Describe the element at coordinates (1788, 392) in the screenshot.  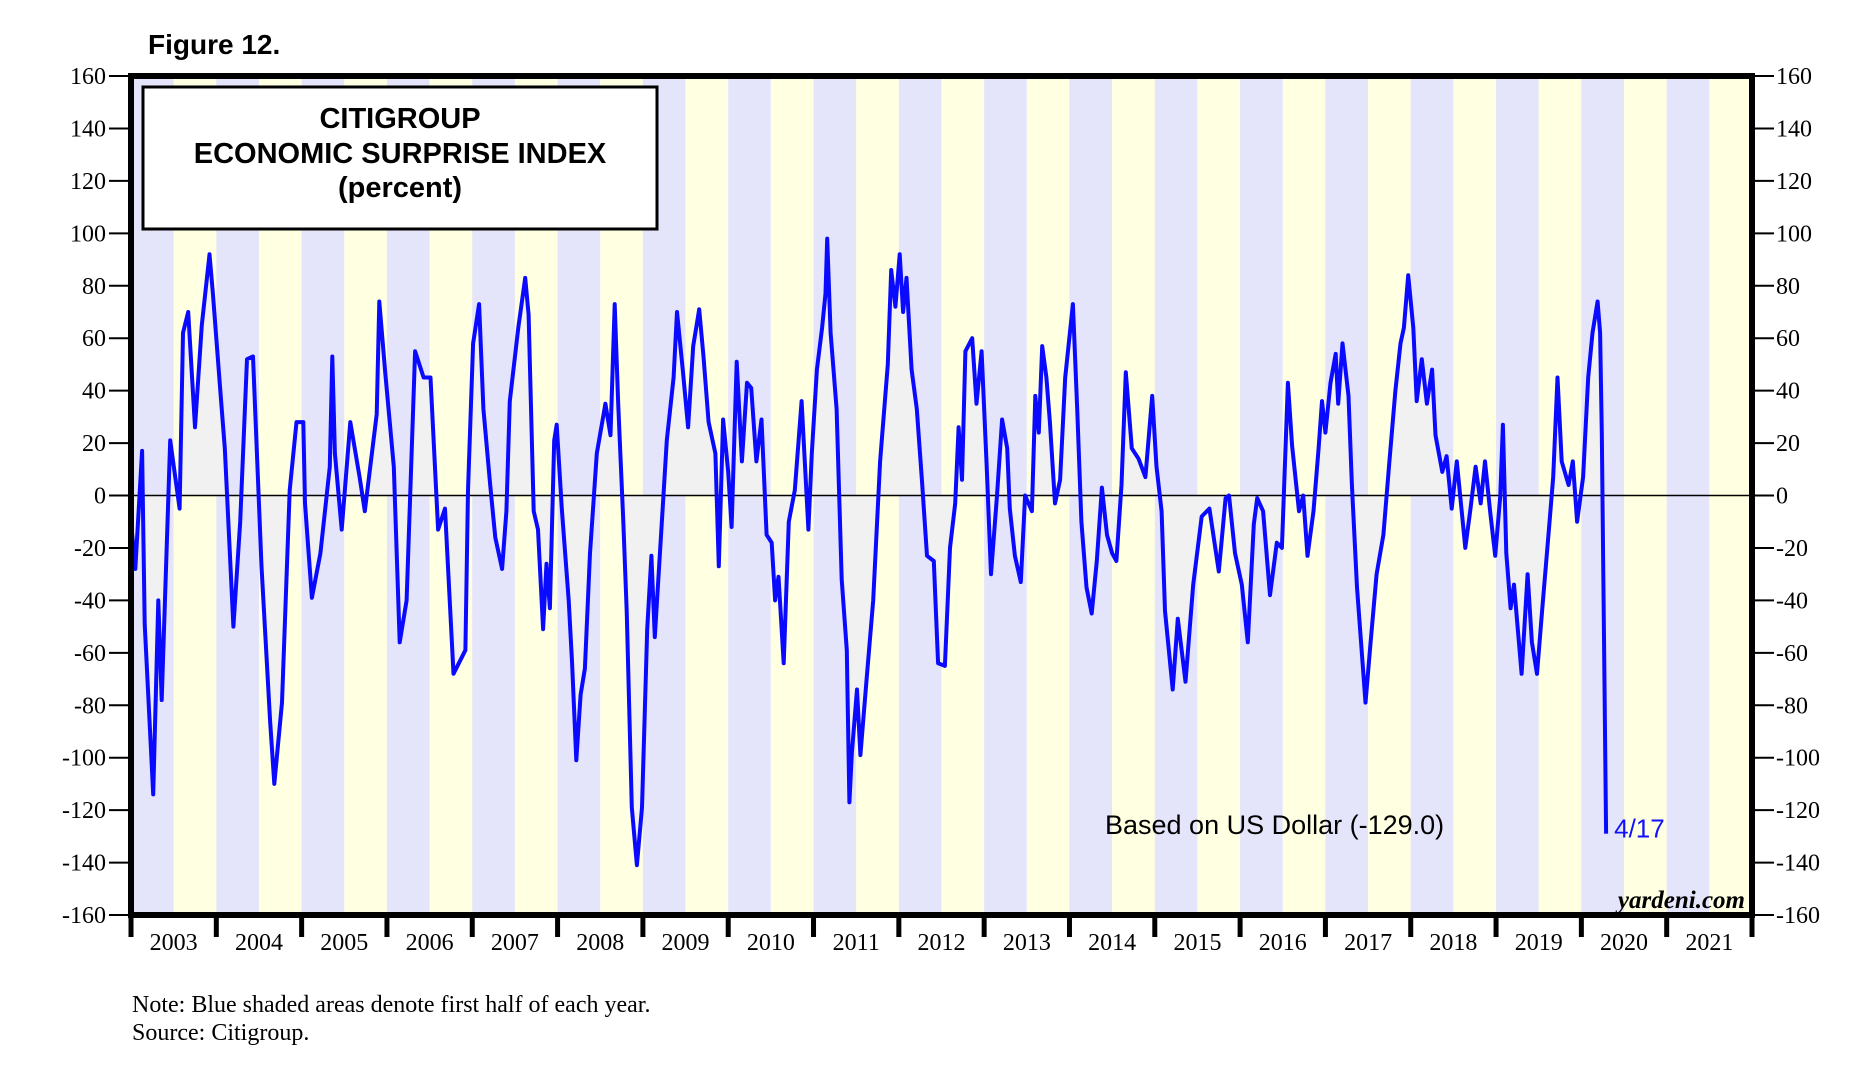
I see `y-tick-label-right: 40` at that location.